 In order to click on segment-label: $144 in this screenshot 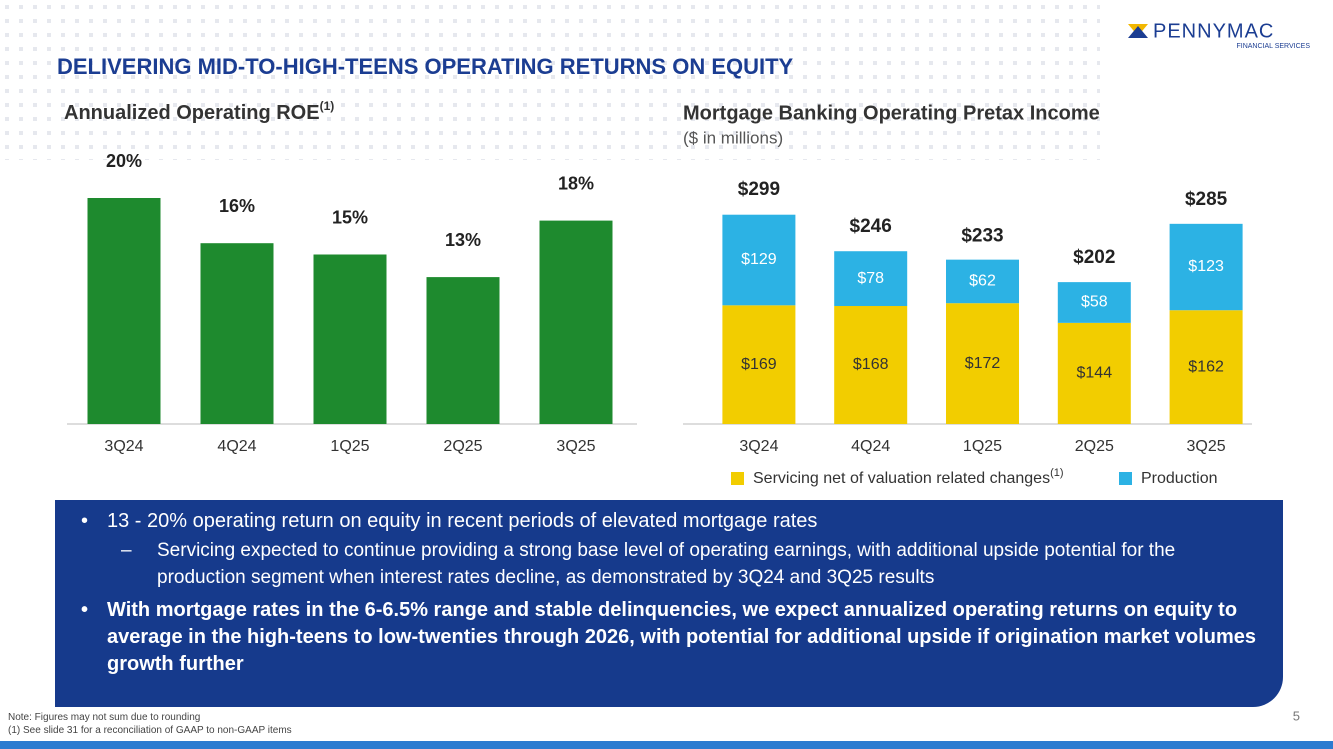, I will do `click(1095, 373)`.